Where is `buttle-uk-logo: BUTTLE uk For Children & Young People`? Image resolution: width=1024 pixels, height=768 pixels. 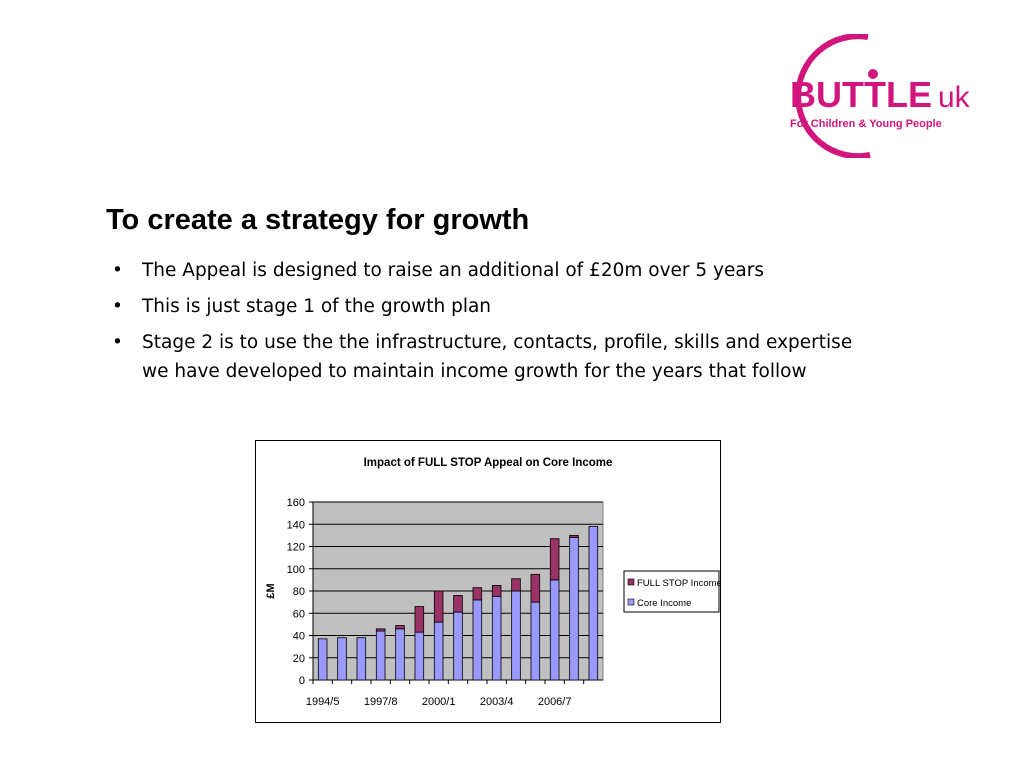
buttle-uk-logo: BUTTLE uk For Children & Young People is located at coordinates (880, 96).